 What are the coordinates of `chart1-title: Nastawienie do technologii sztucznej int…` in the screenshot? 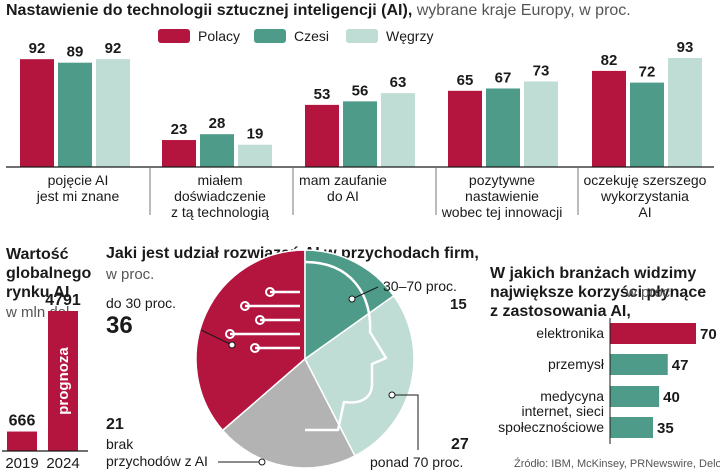 It's located at (318, 11).